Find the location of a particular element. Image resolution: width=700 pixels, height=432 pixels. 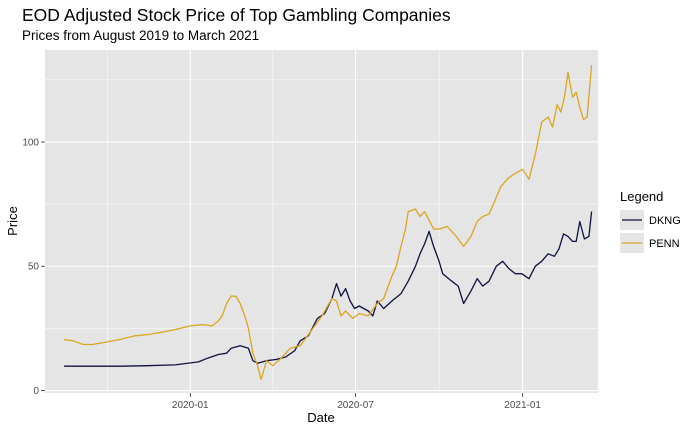

y-tick-label: 0 is located at coordinates (36, 391).